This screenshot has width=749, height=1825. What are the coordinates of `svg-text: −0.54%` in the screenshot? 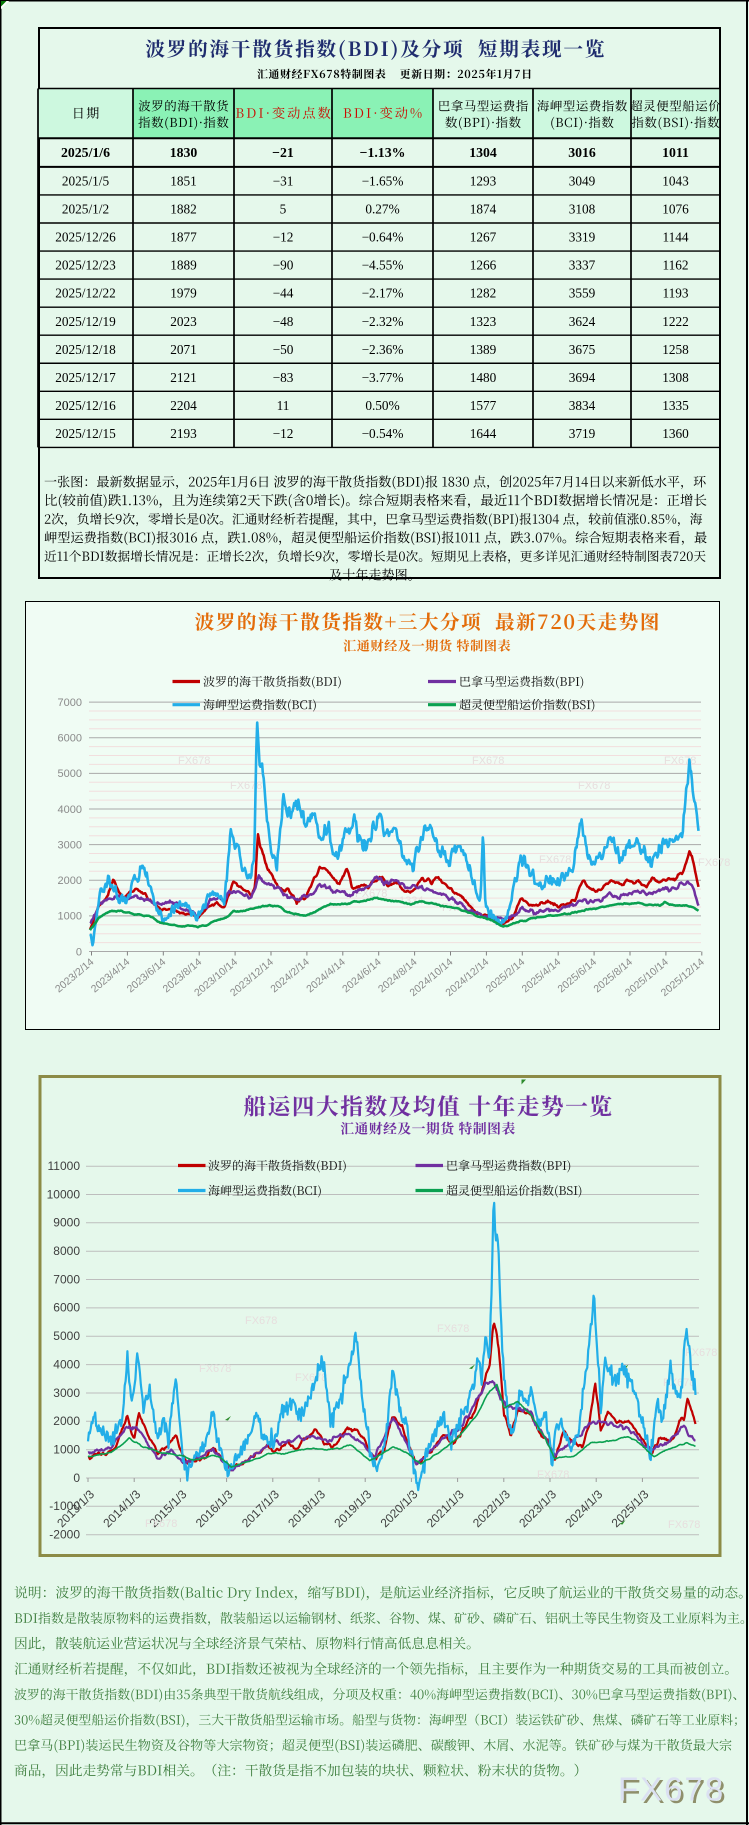 It's located at (383, 433).